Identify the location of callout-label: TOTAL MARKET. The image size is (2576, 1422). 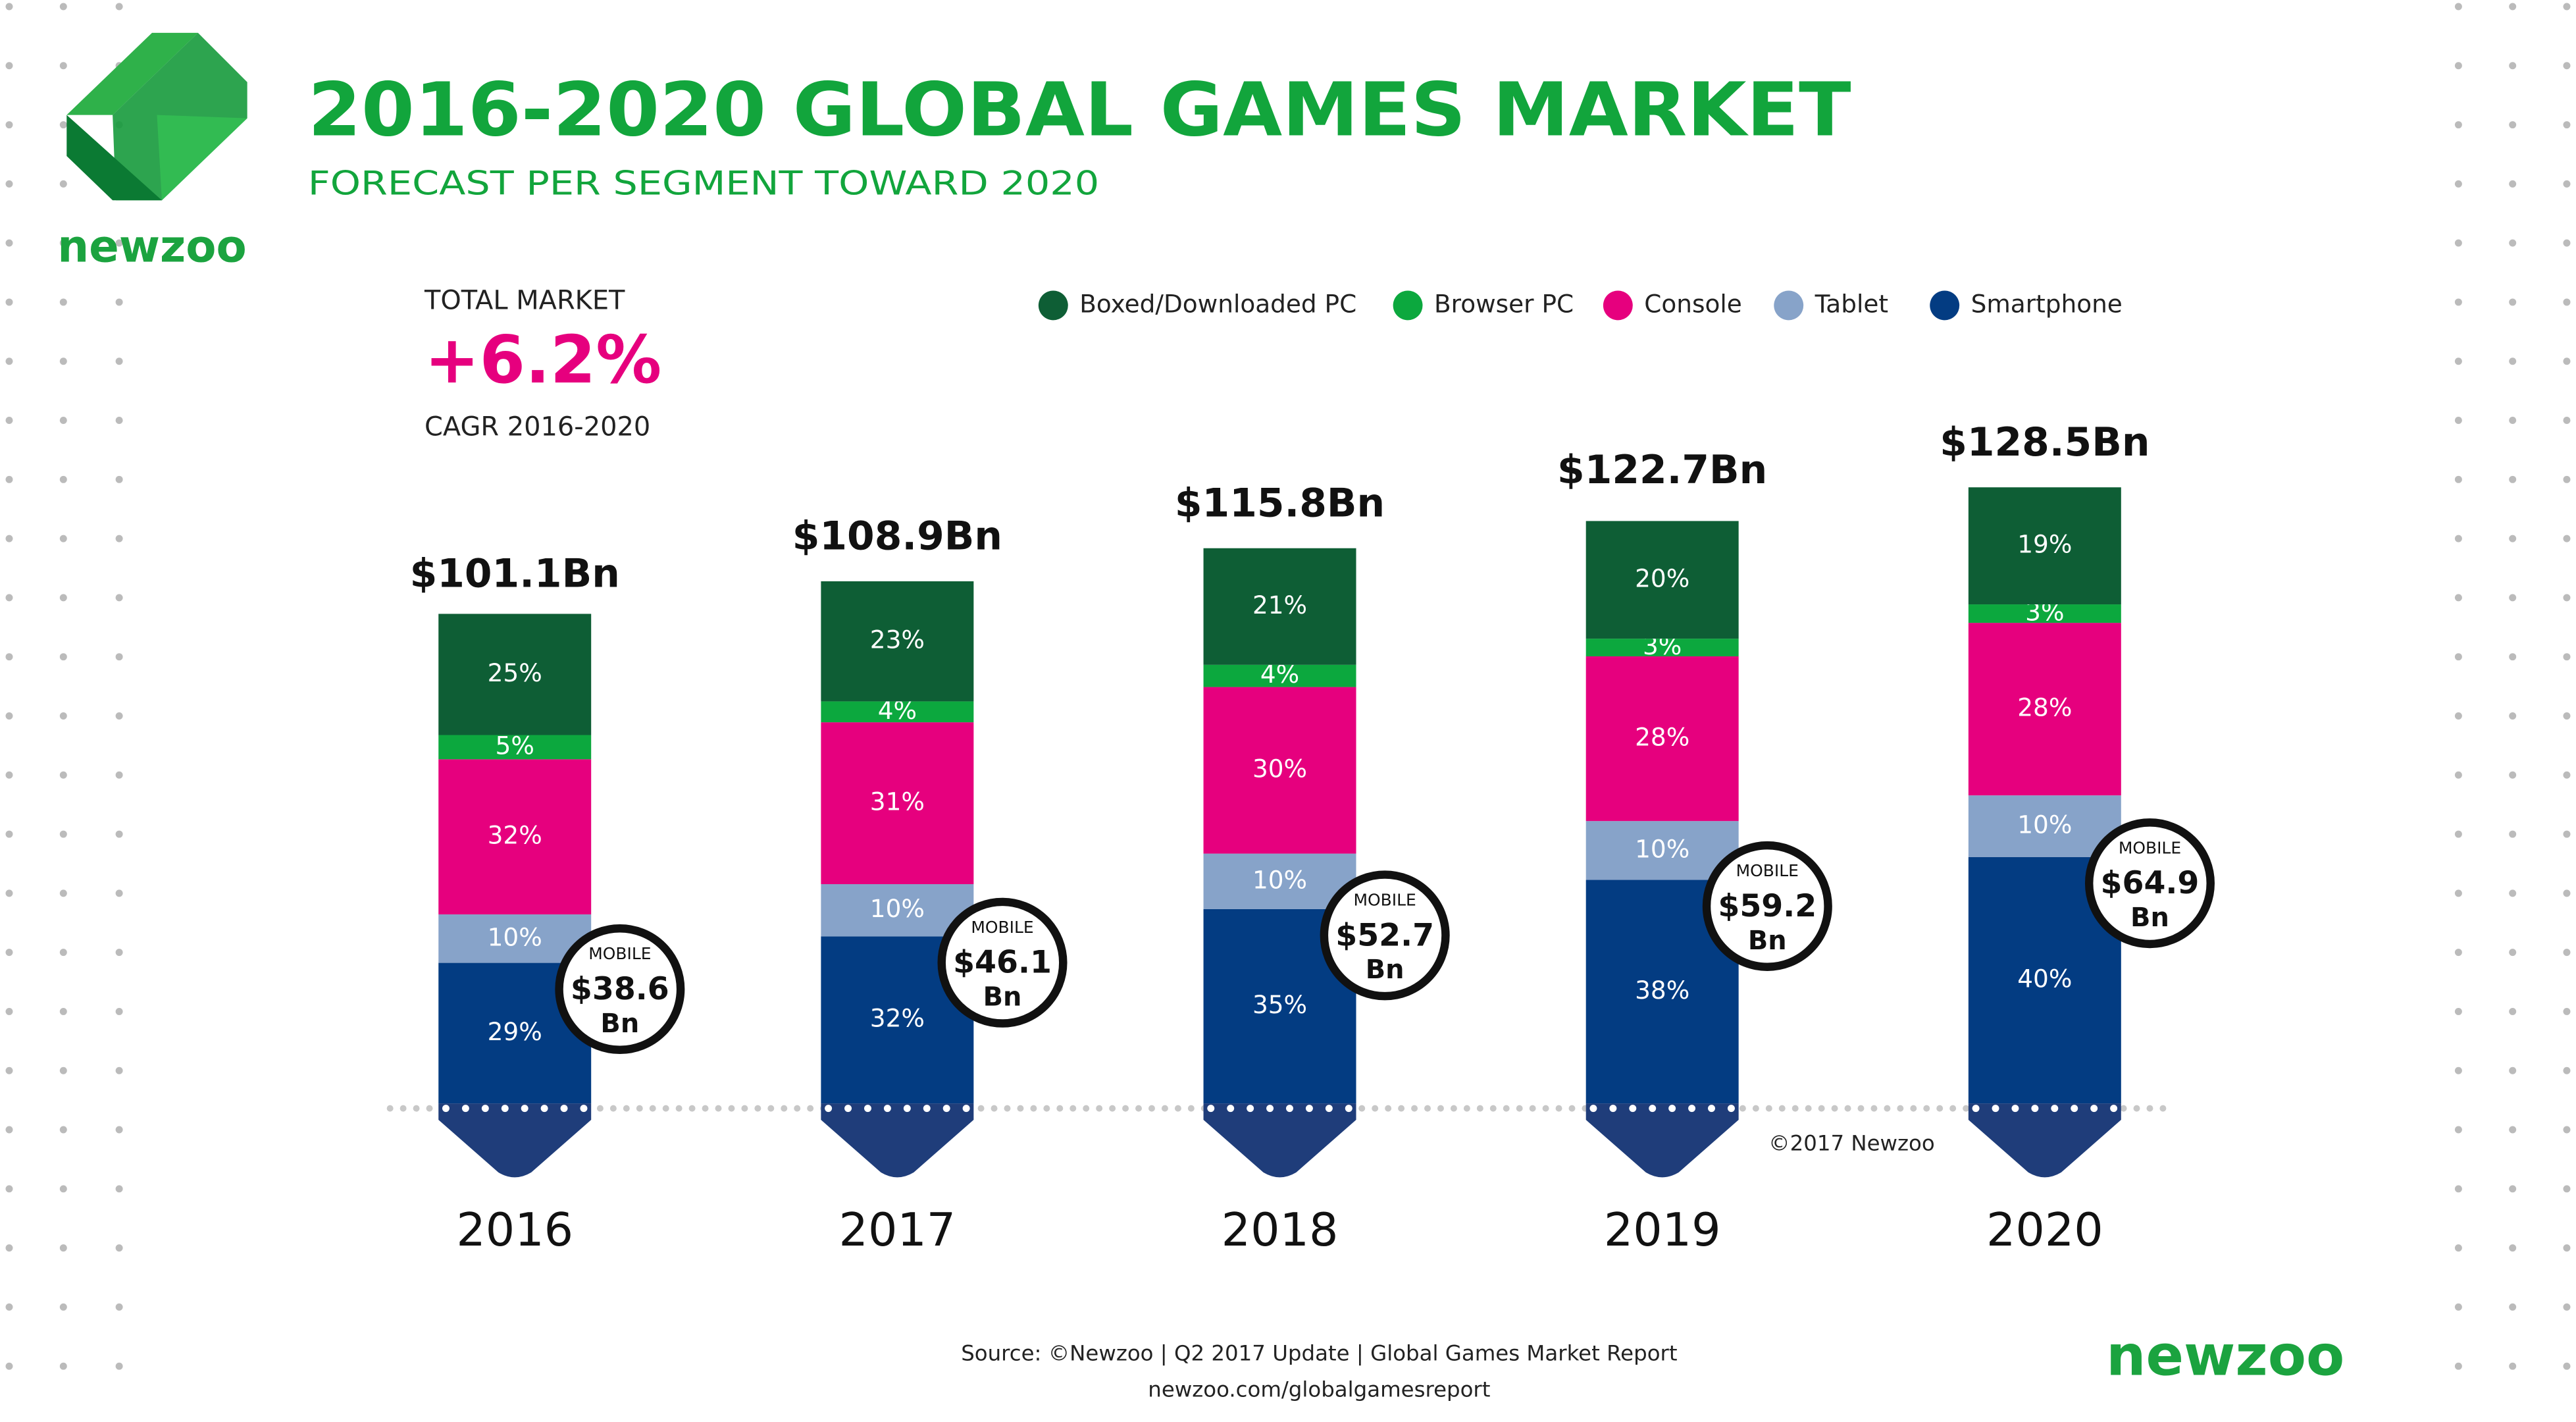
(524, 300).